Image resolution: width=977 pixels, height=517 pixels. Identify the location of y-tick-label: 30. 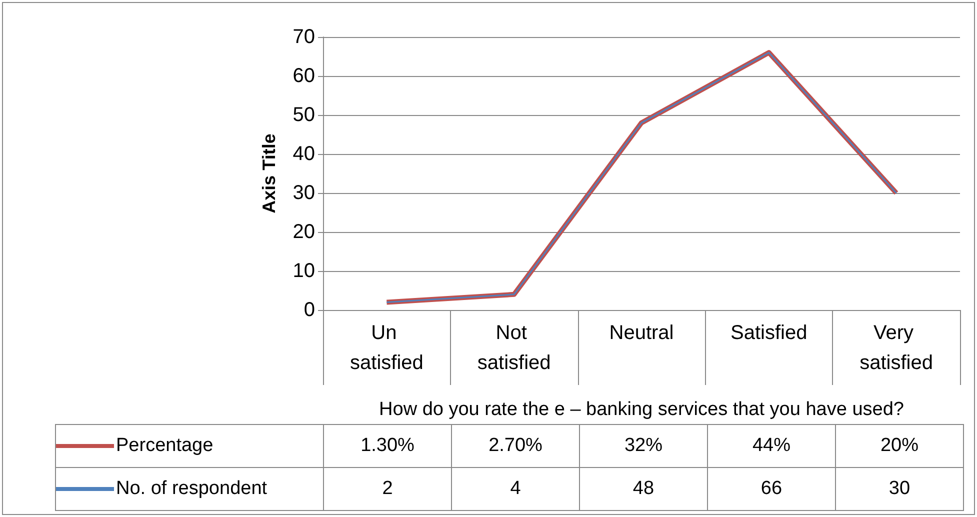
(303, 193).